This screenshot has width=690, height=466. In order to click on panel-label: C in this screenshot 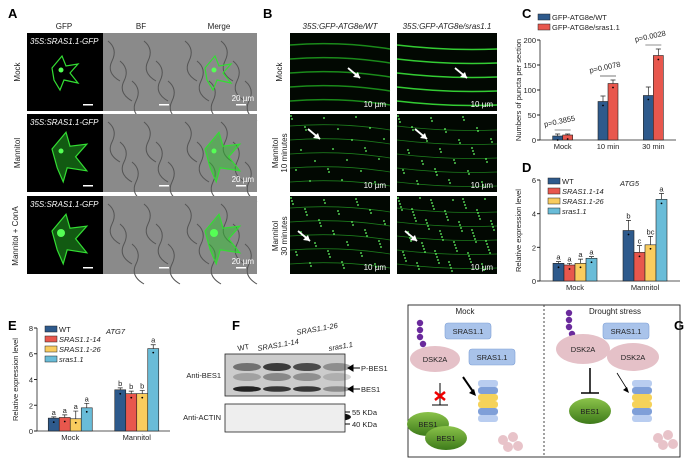, I will do `click(527, 13)`.